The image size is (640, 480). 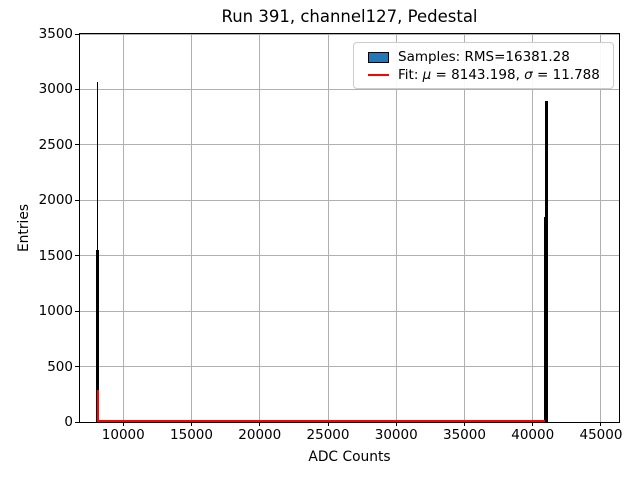 What do you see at coordinates (191, 435) in the screenshot?
I see `x-tick-label: 15000` at bounding box center [191, 435].